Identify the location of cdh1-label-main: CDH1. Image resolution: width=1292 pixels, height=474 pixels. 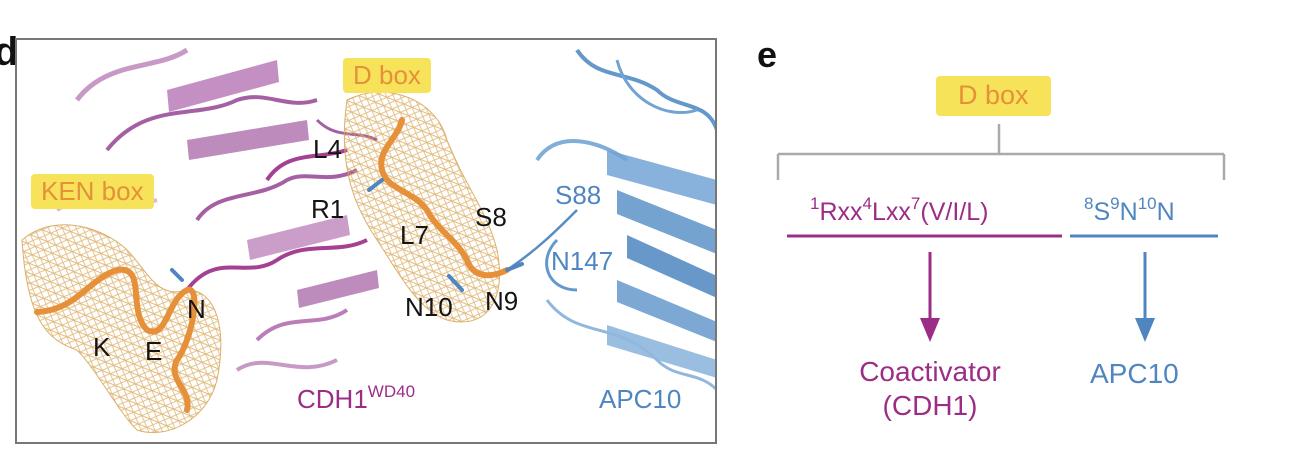
(332, 399).